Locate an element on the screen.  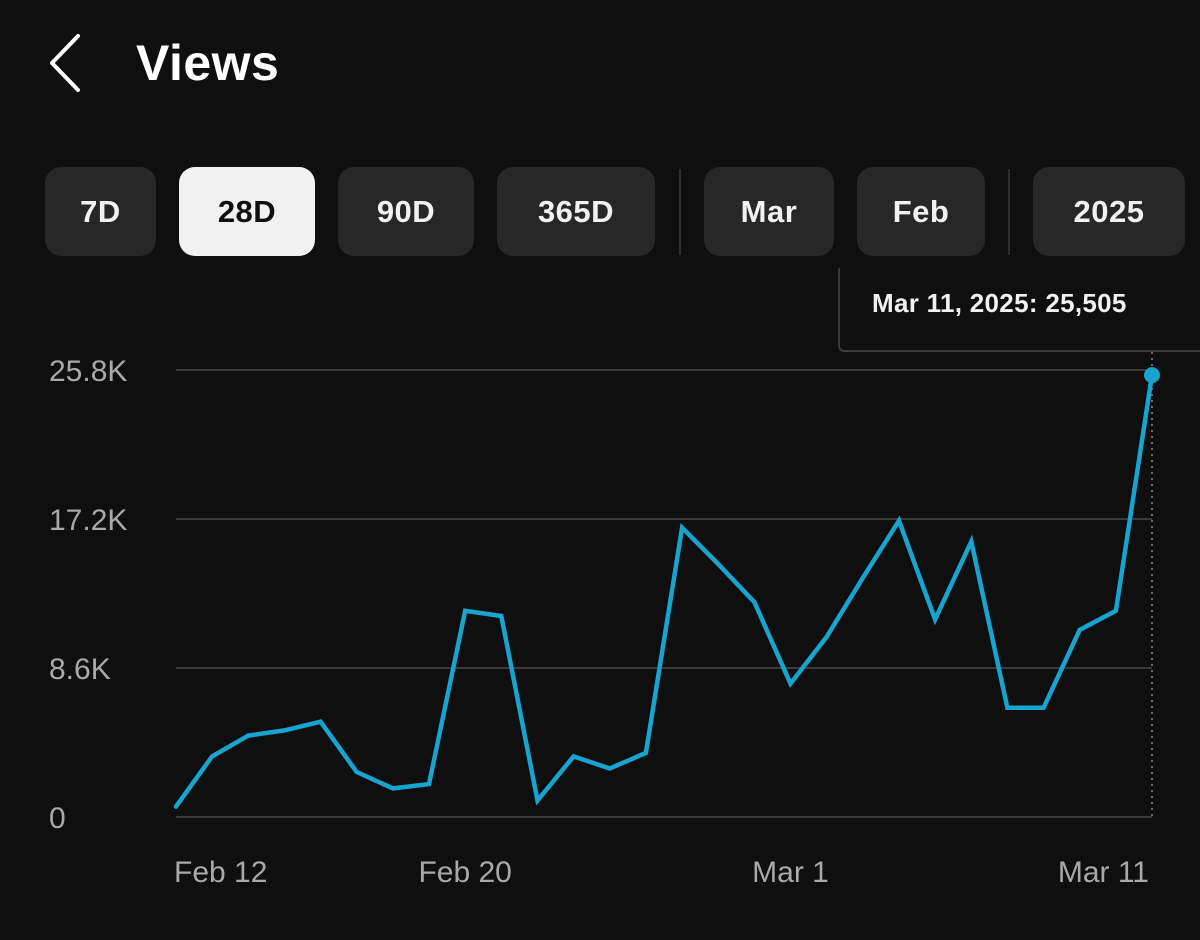
filter-chip-2025: 2025 is located at coordinates (1109, 211).